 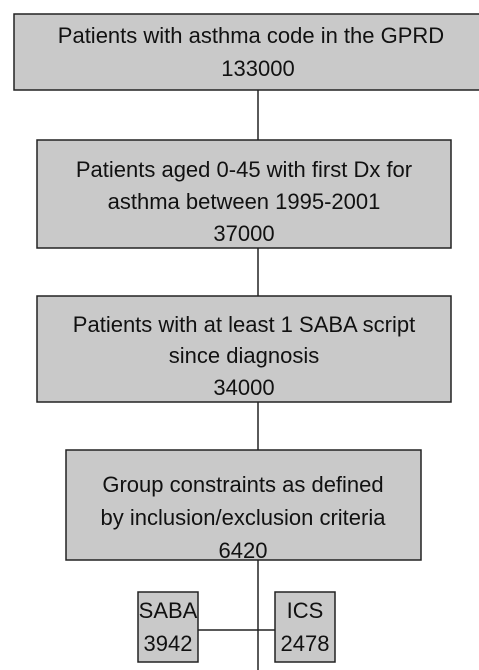 What do you see at coordinates (242, 484) in the screenshot?
I see `box-text: Group constraints as defined` at bounding box center [242, 484].